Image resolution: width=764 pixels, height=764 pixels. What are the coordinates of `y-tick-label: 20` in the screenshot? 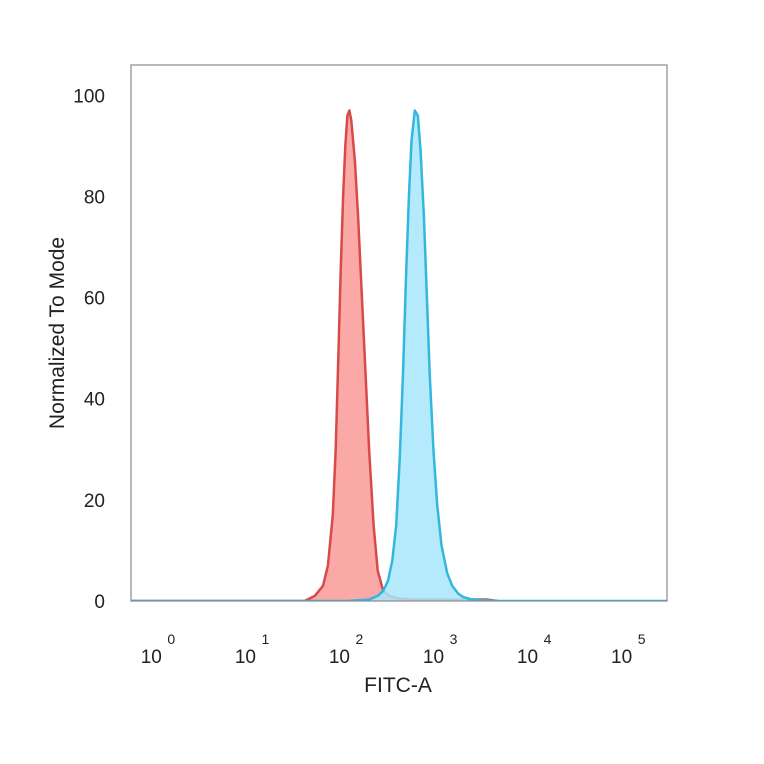 It's located at (94, 501).